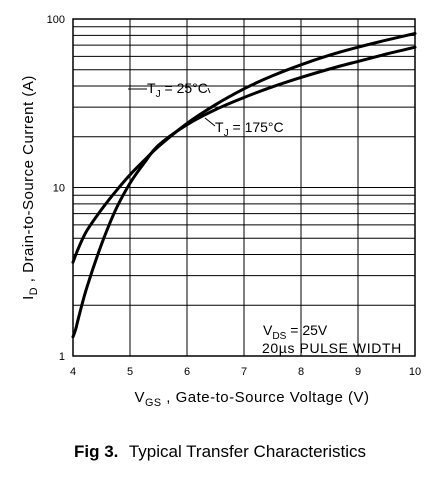  What do you see at coordinates (62, 357) in the screenshot?
I see `y-tick-label: 1` at bounding box center [62, 357].